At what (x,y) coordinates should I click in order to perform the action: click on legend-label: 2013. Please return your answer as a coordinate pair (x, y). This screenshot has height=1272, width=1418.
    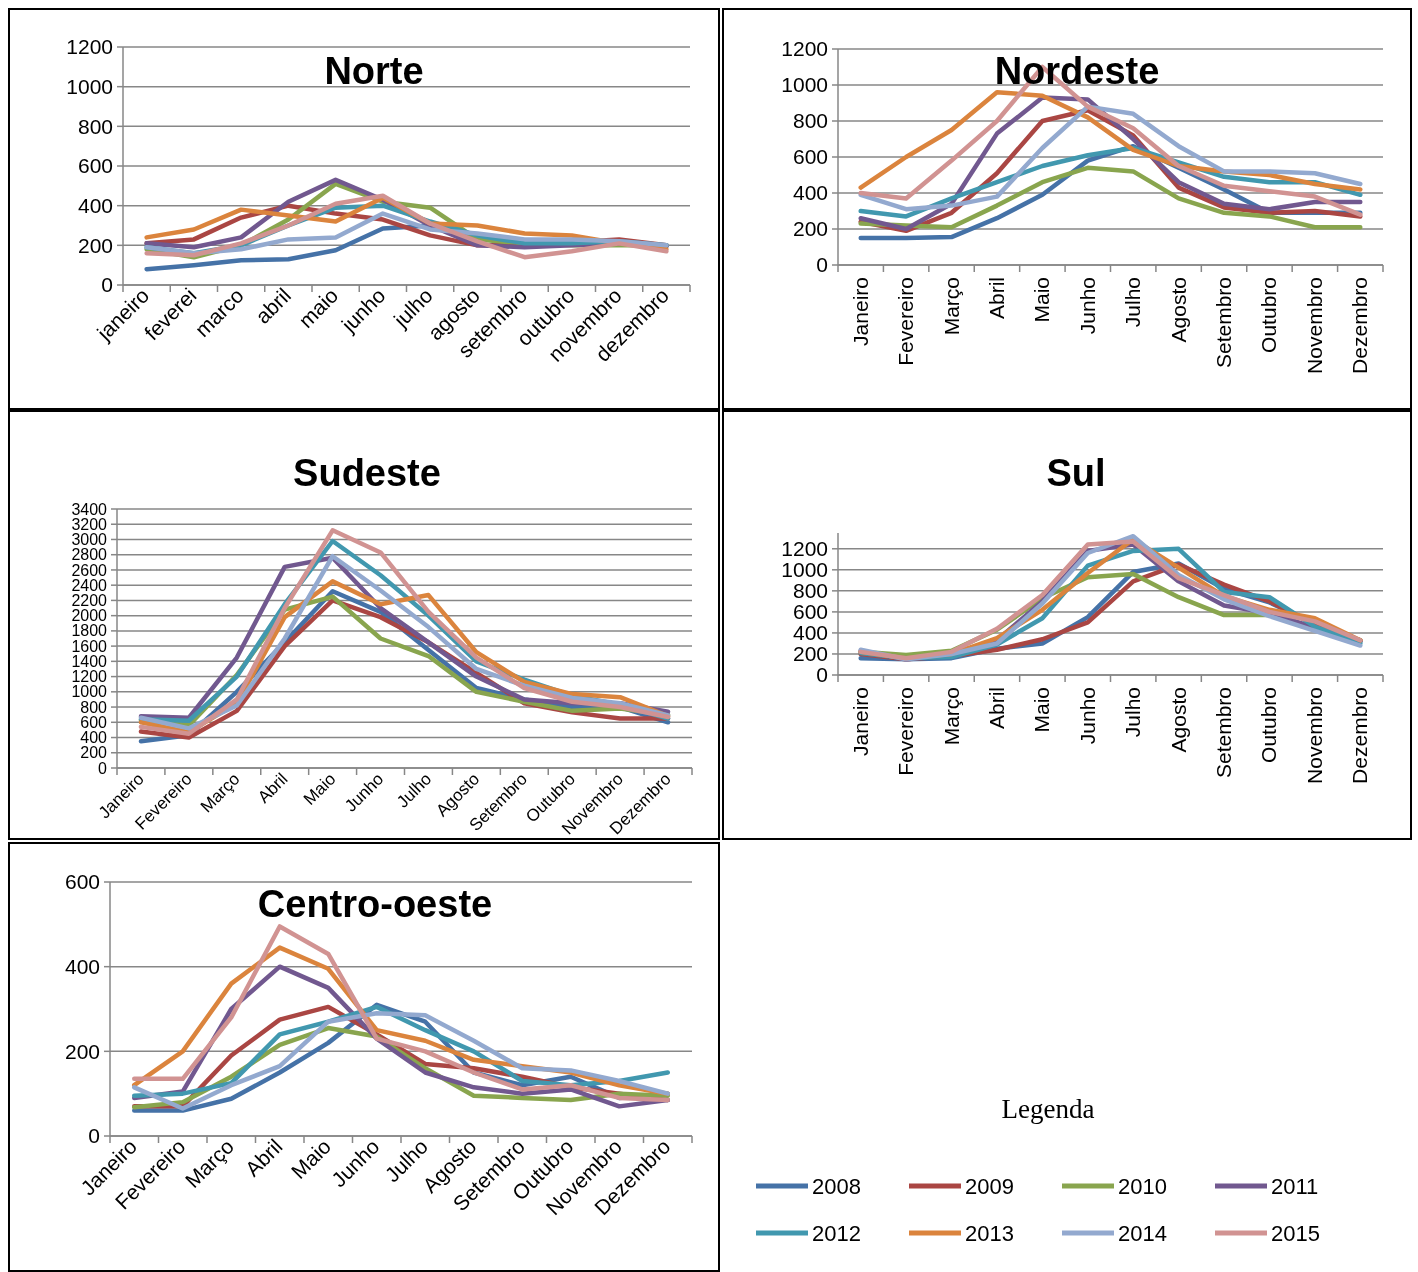
    Looking at the image, I should click on (989, 1233).